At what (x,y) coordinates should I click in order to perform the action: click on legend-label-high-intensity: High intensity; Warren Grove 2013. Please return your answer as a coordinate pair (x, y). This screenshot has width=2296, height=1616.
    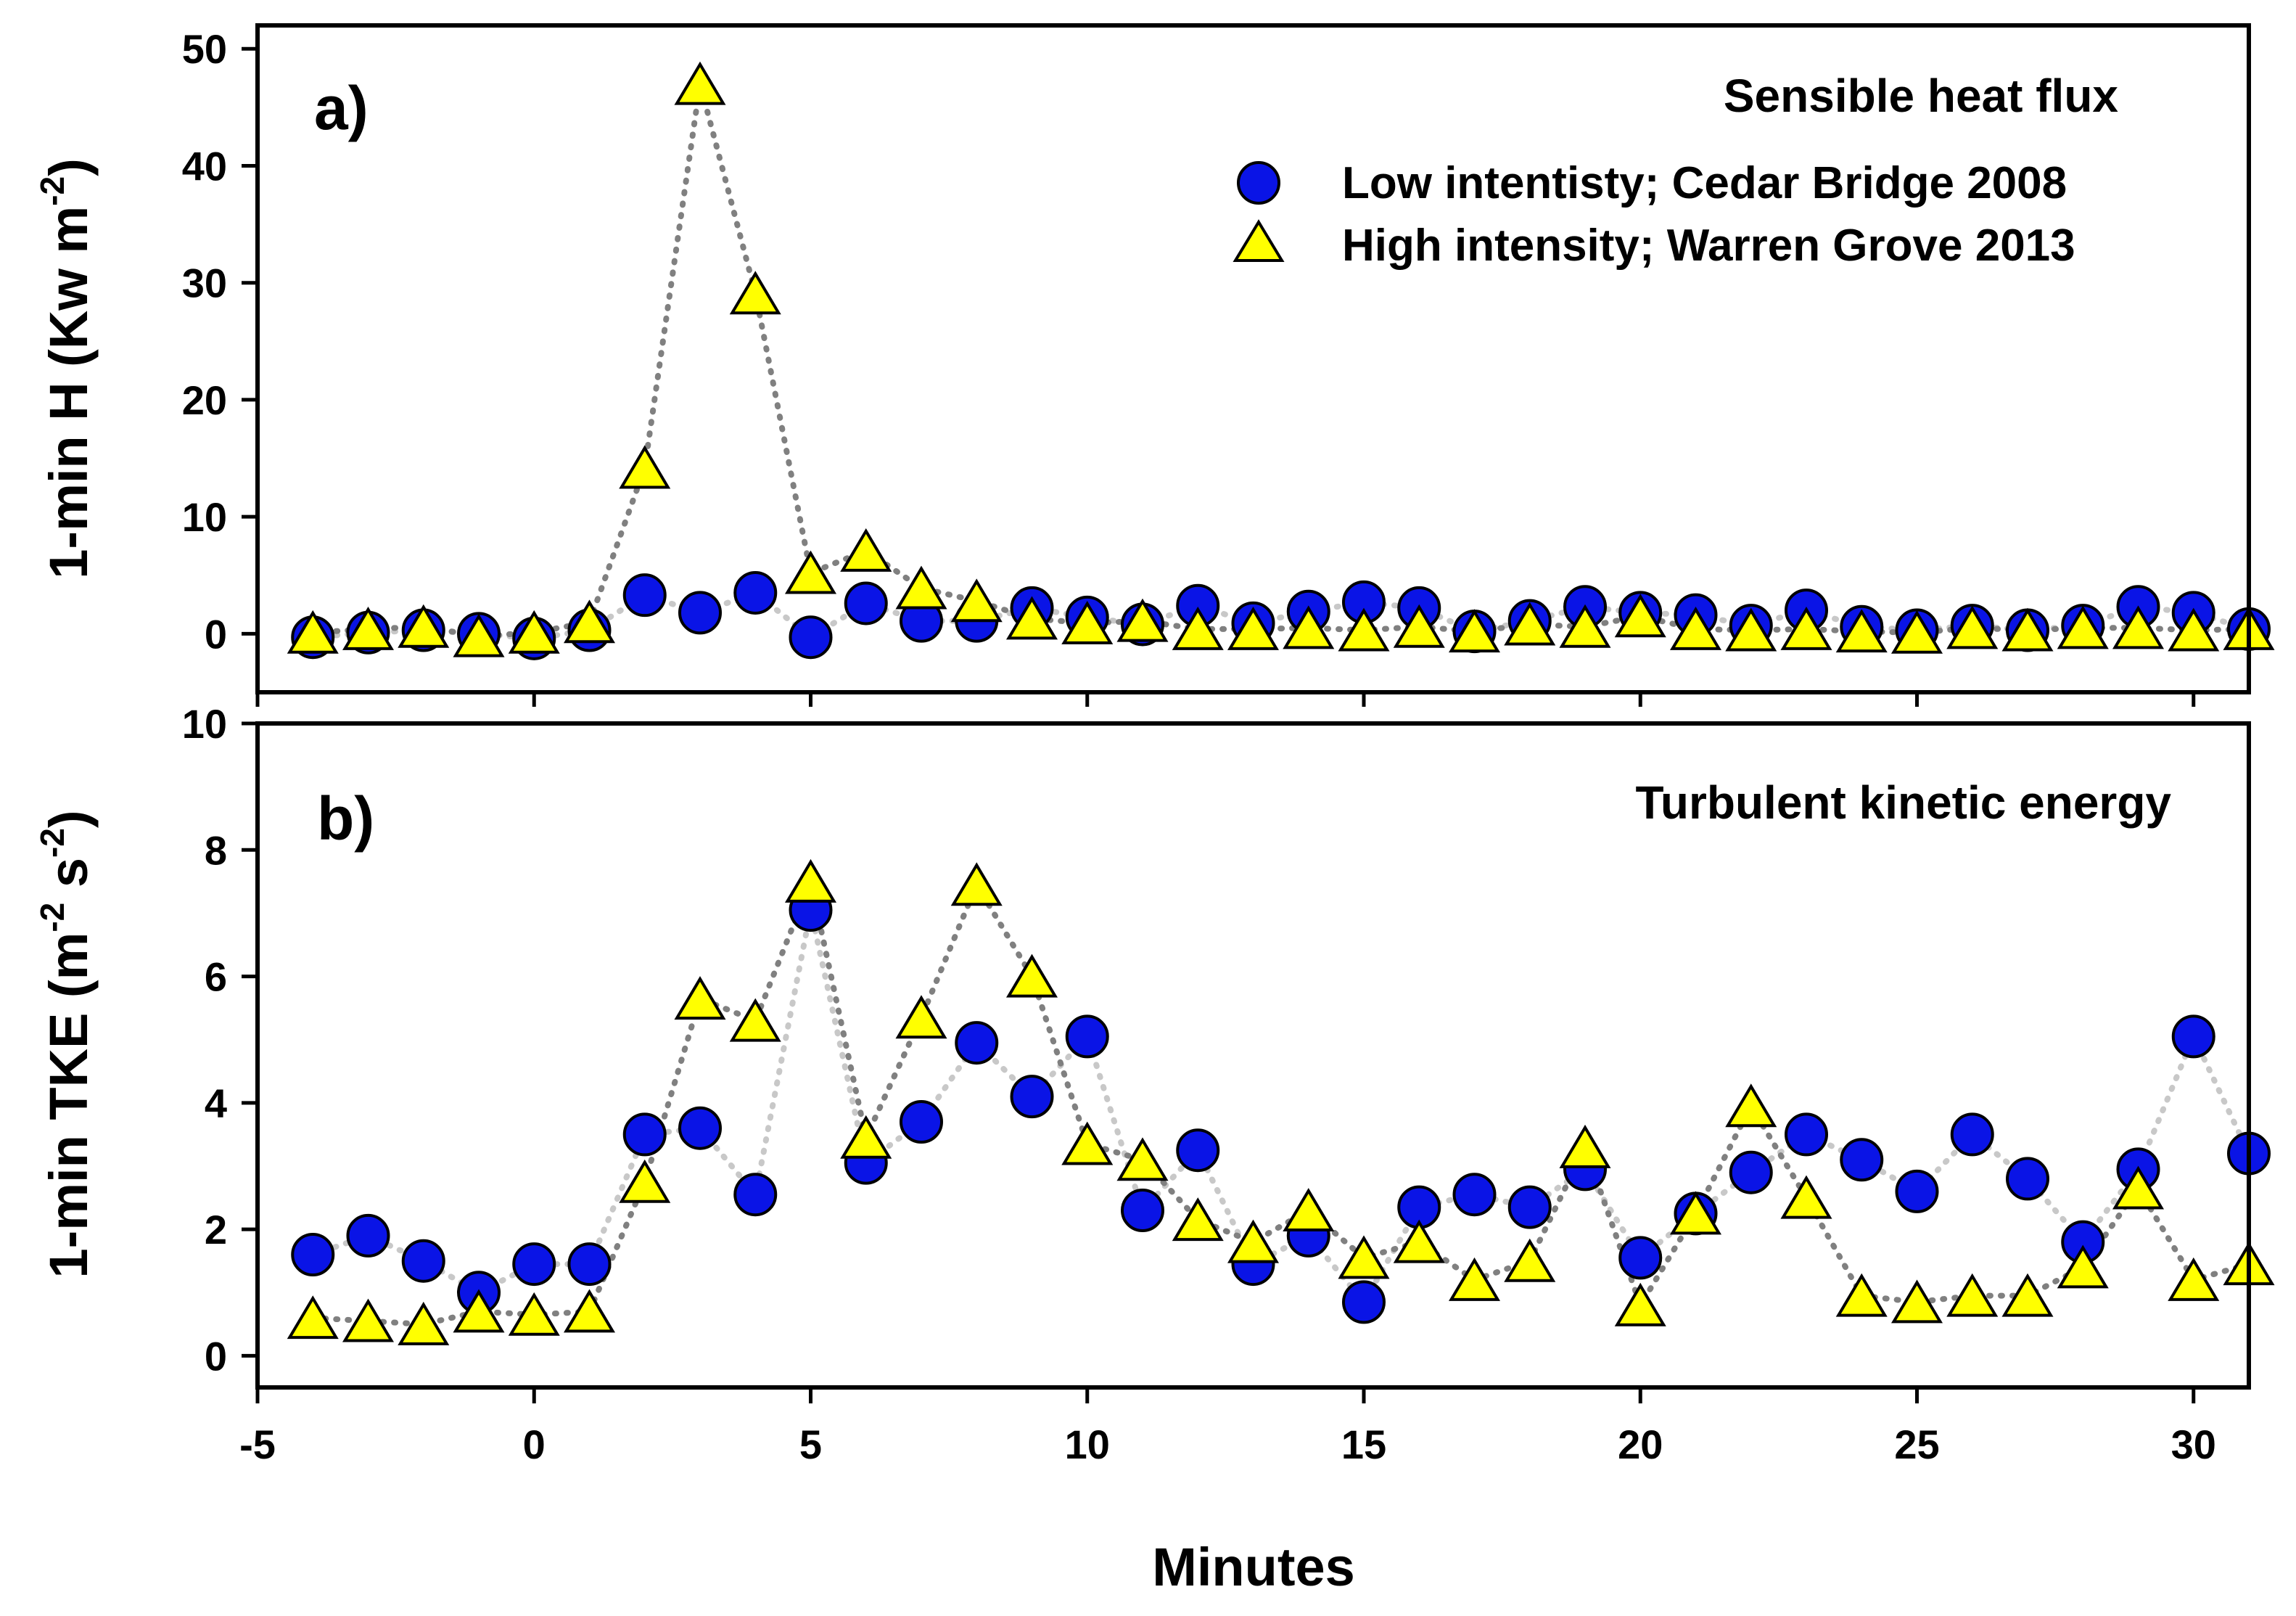
    Looking at the image, I should click on (1708, 246).